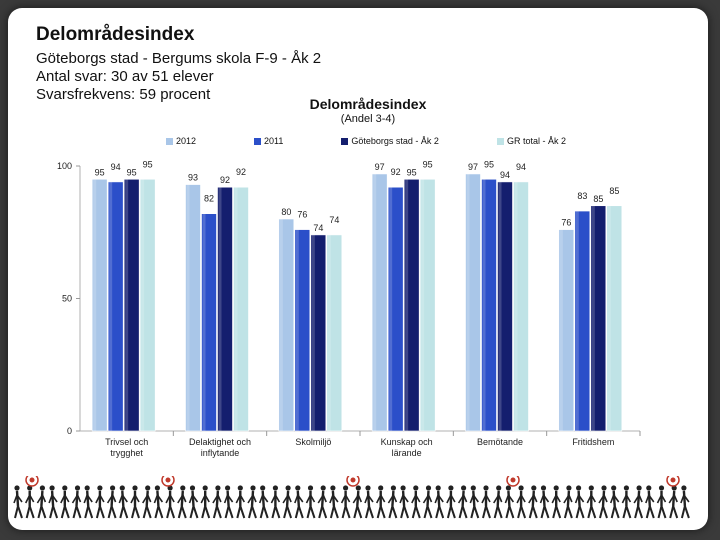 Image resolution: width=720 pixels, height=540 pixels. What do you see at coordinates (582, 196) in the screenshot?
I see `data-label: 83` at bounding box center [582, 196].